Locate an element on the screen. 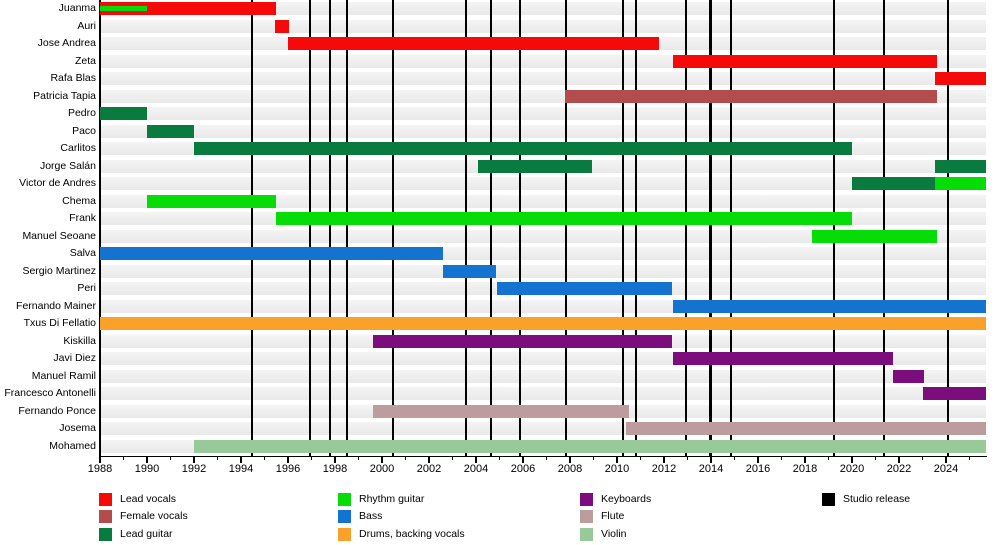 The height and width of the screenshot is (545, 1000). member-label: Chema is located at coordinates (79, 200).